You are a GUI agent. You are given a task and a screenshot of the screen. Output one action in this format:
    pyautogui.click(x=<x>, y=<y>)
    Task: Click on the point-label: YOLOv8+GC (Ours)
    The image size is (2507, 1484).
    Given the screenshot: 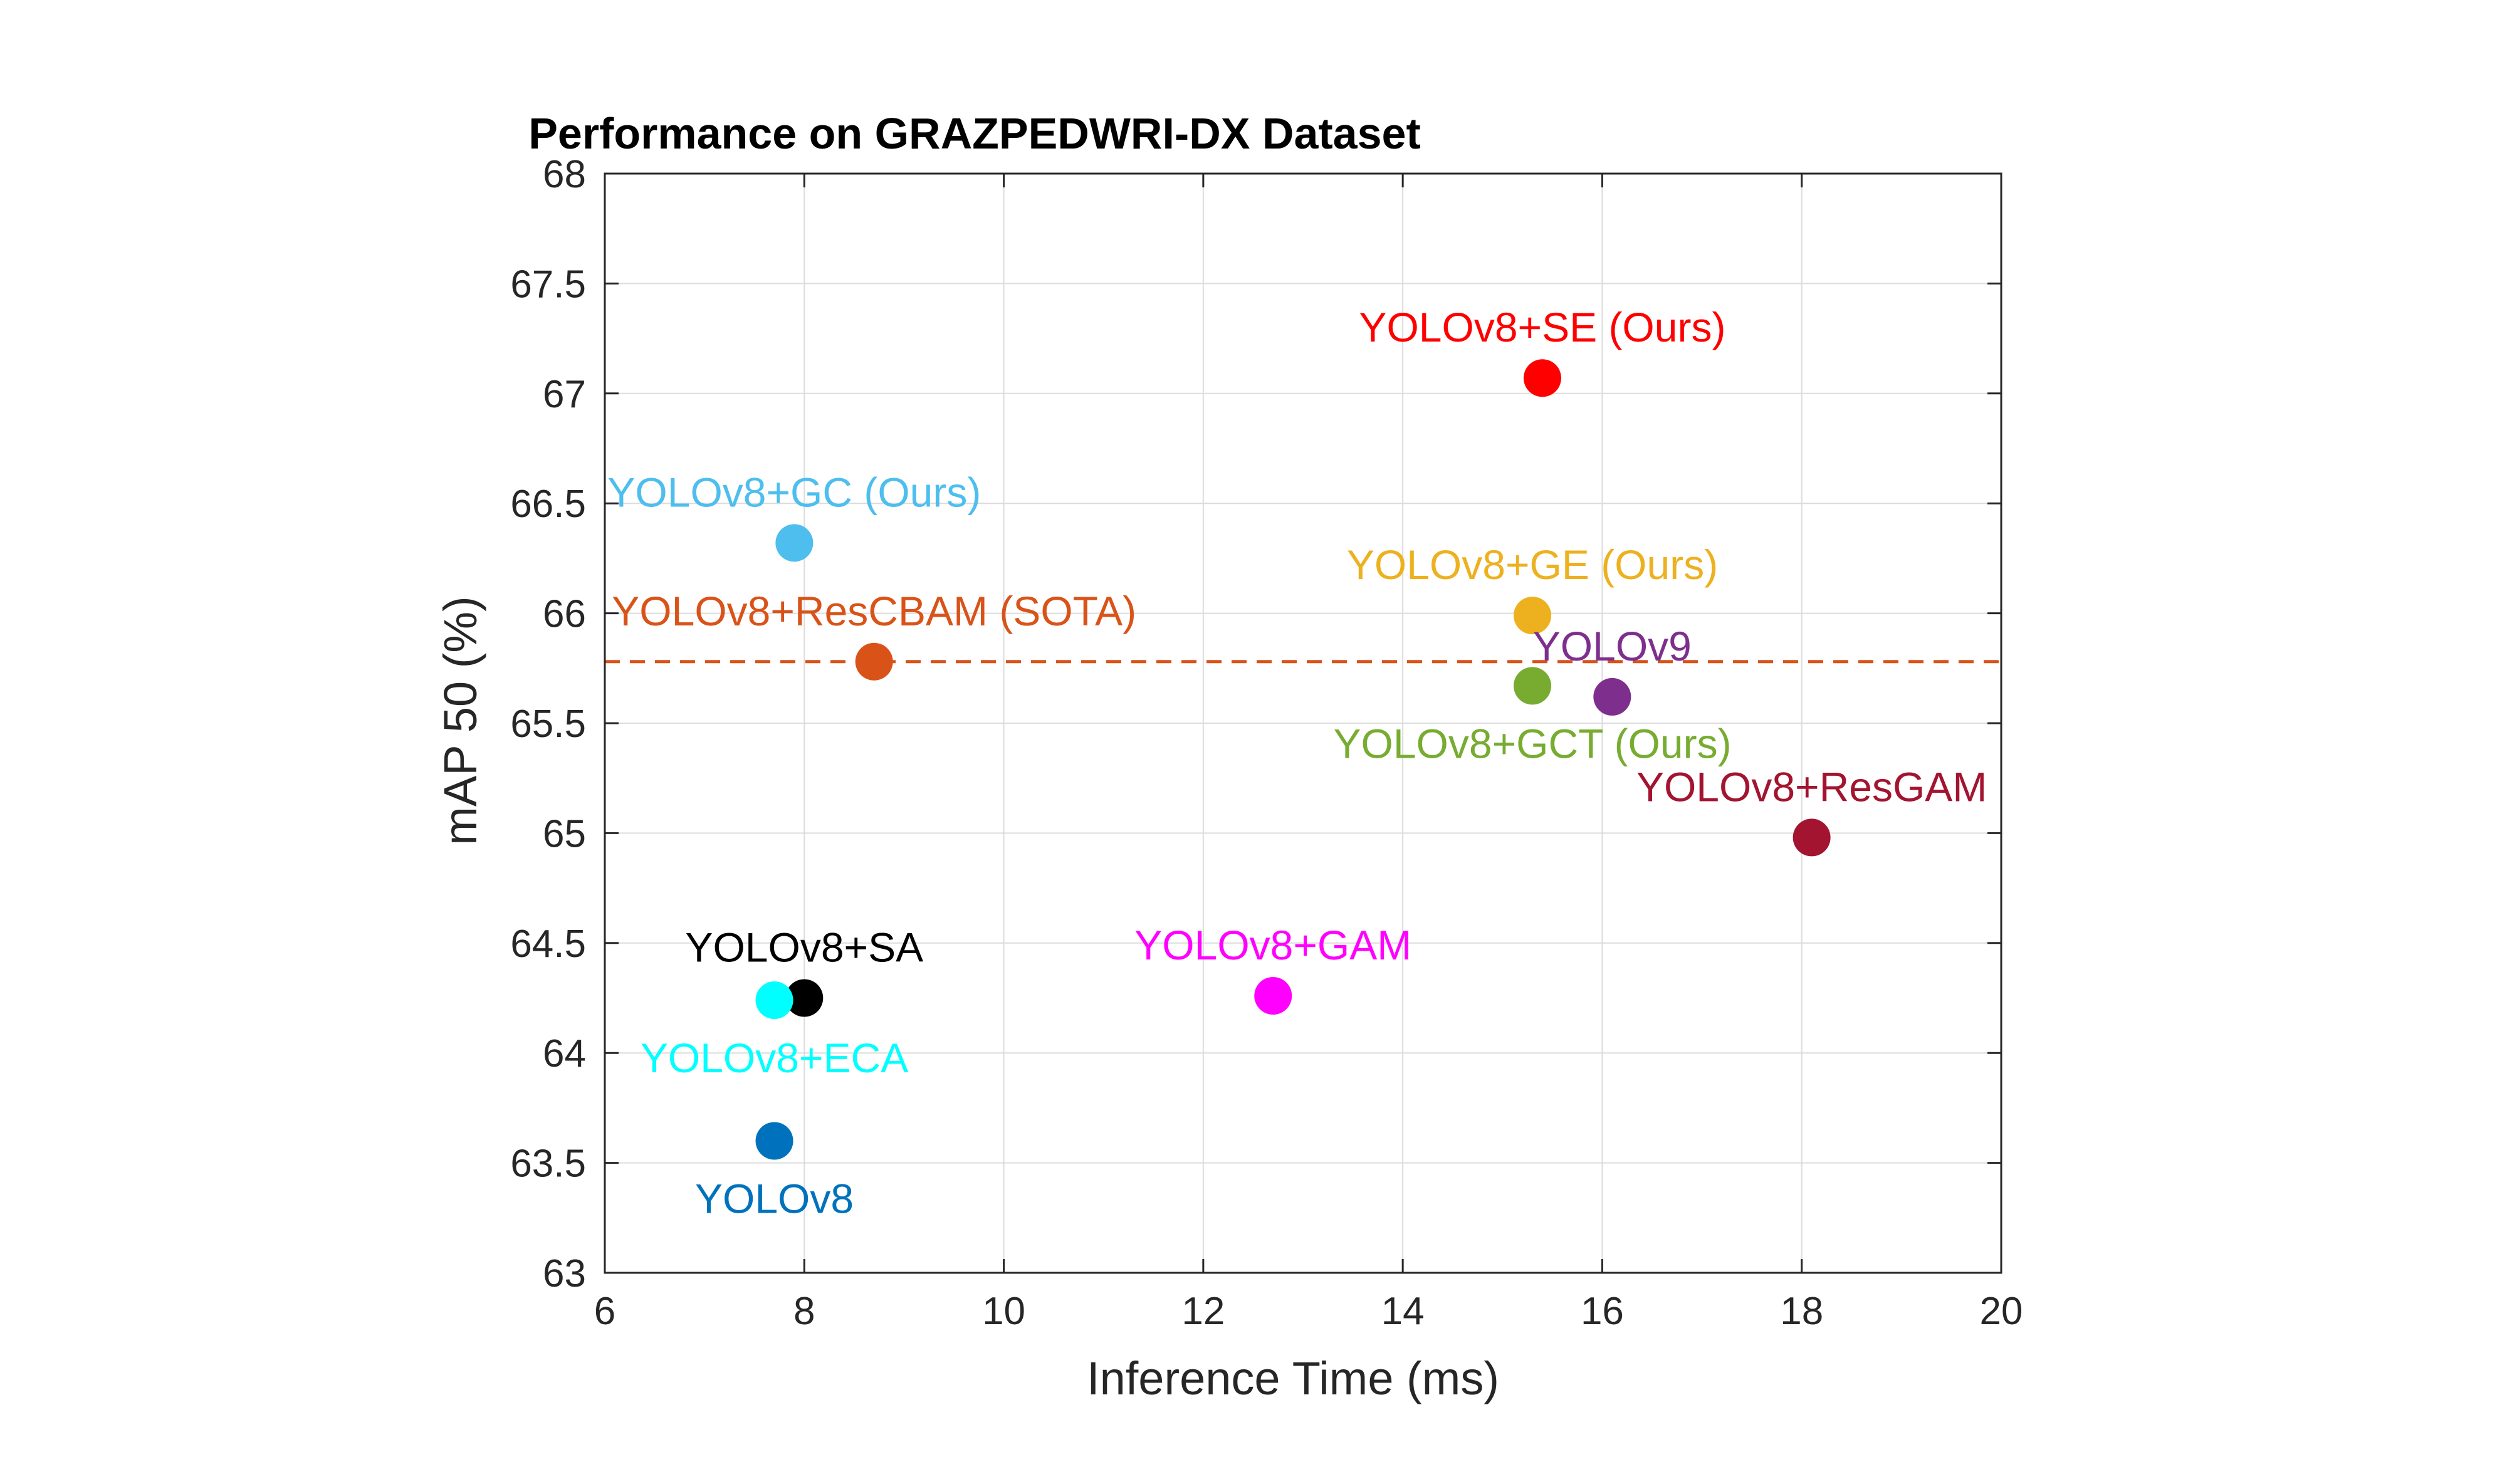 What is the action you would take?
    pyautogui.click(x=794, y=492)
    